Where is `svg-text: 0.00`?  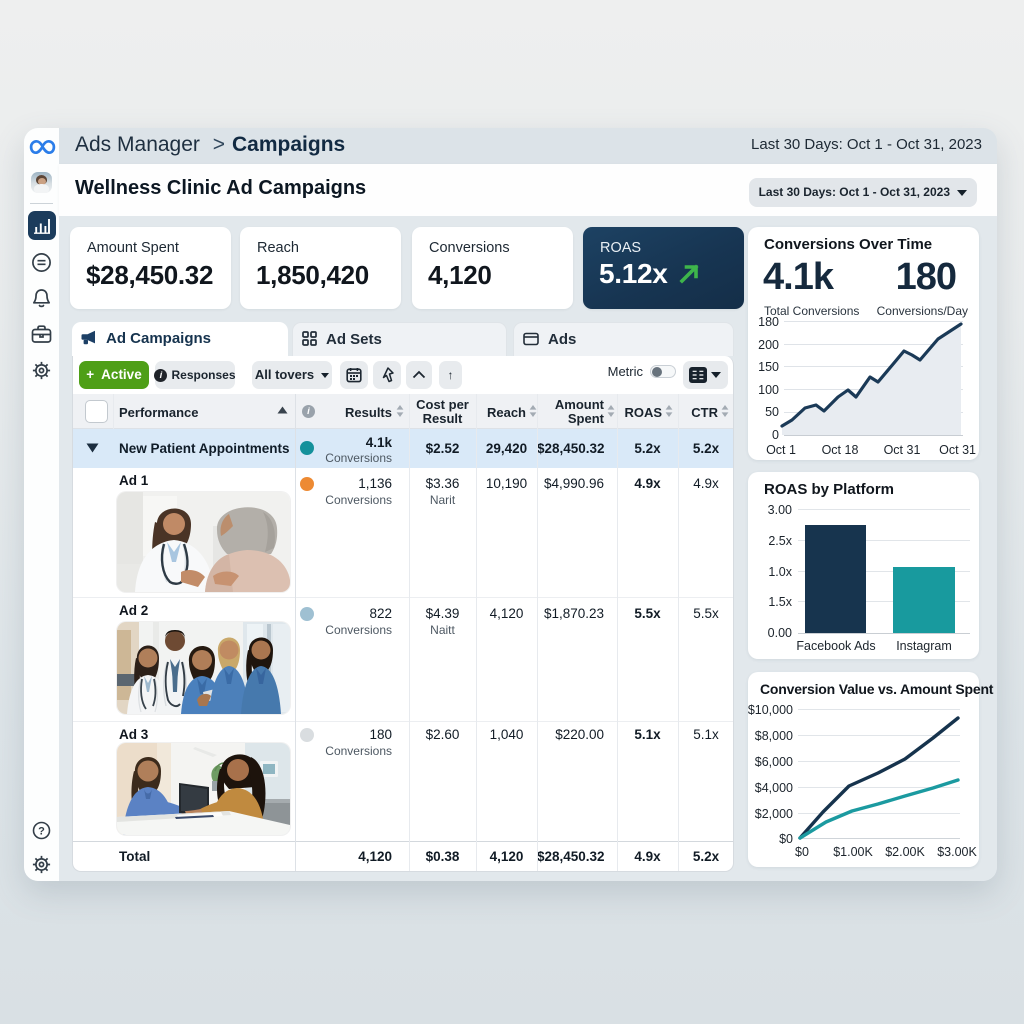
svg-text: 0.00 is located at coordinates (780, 633).